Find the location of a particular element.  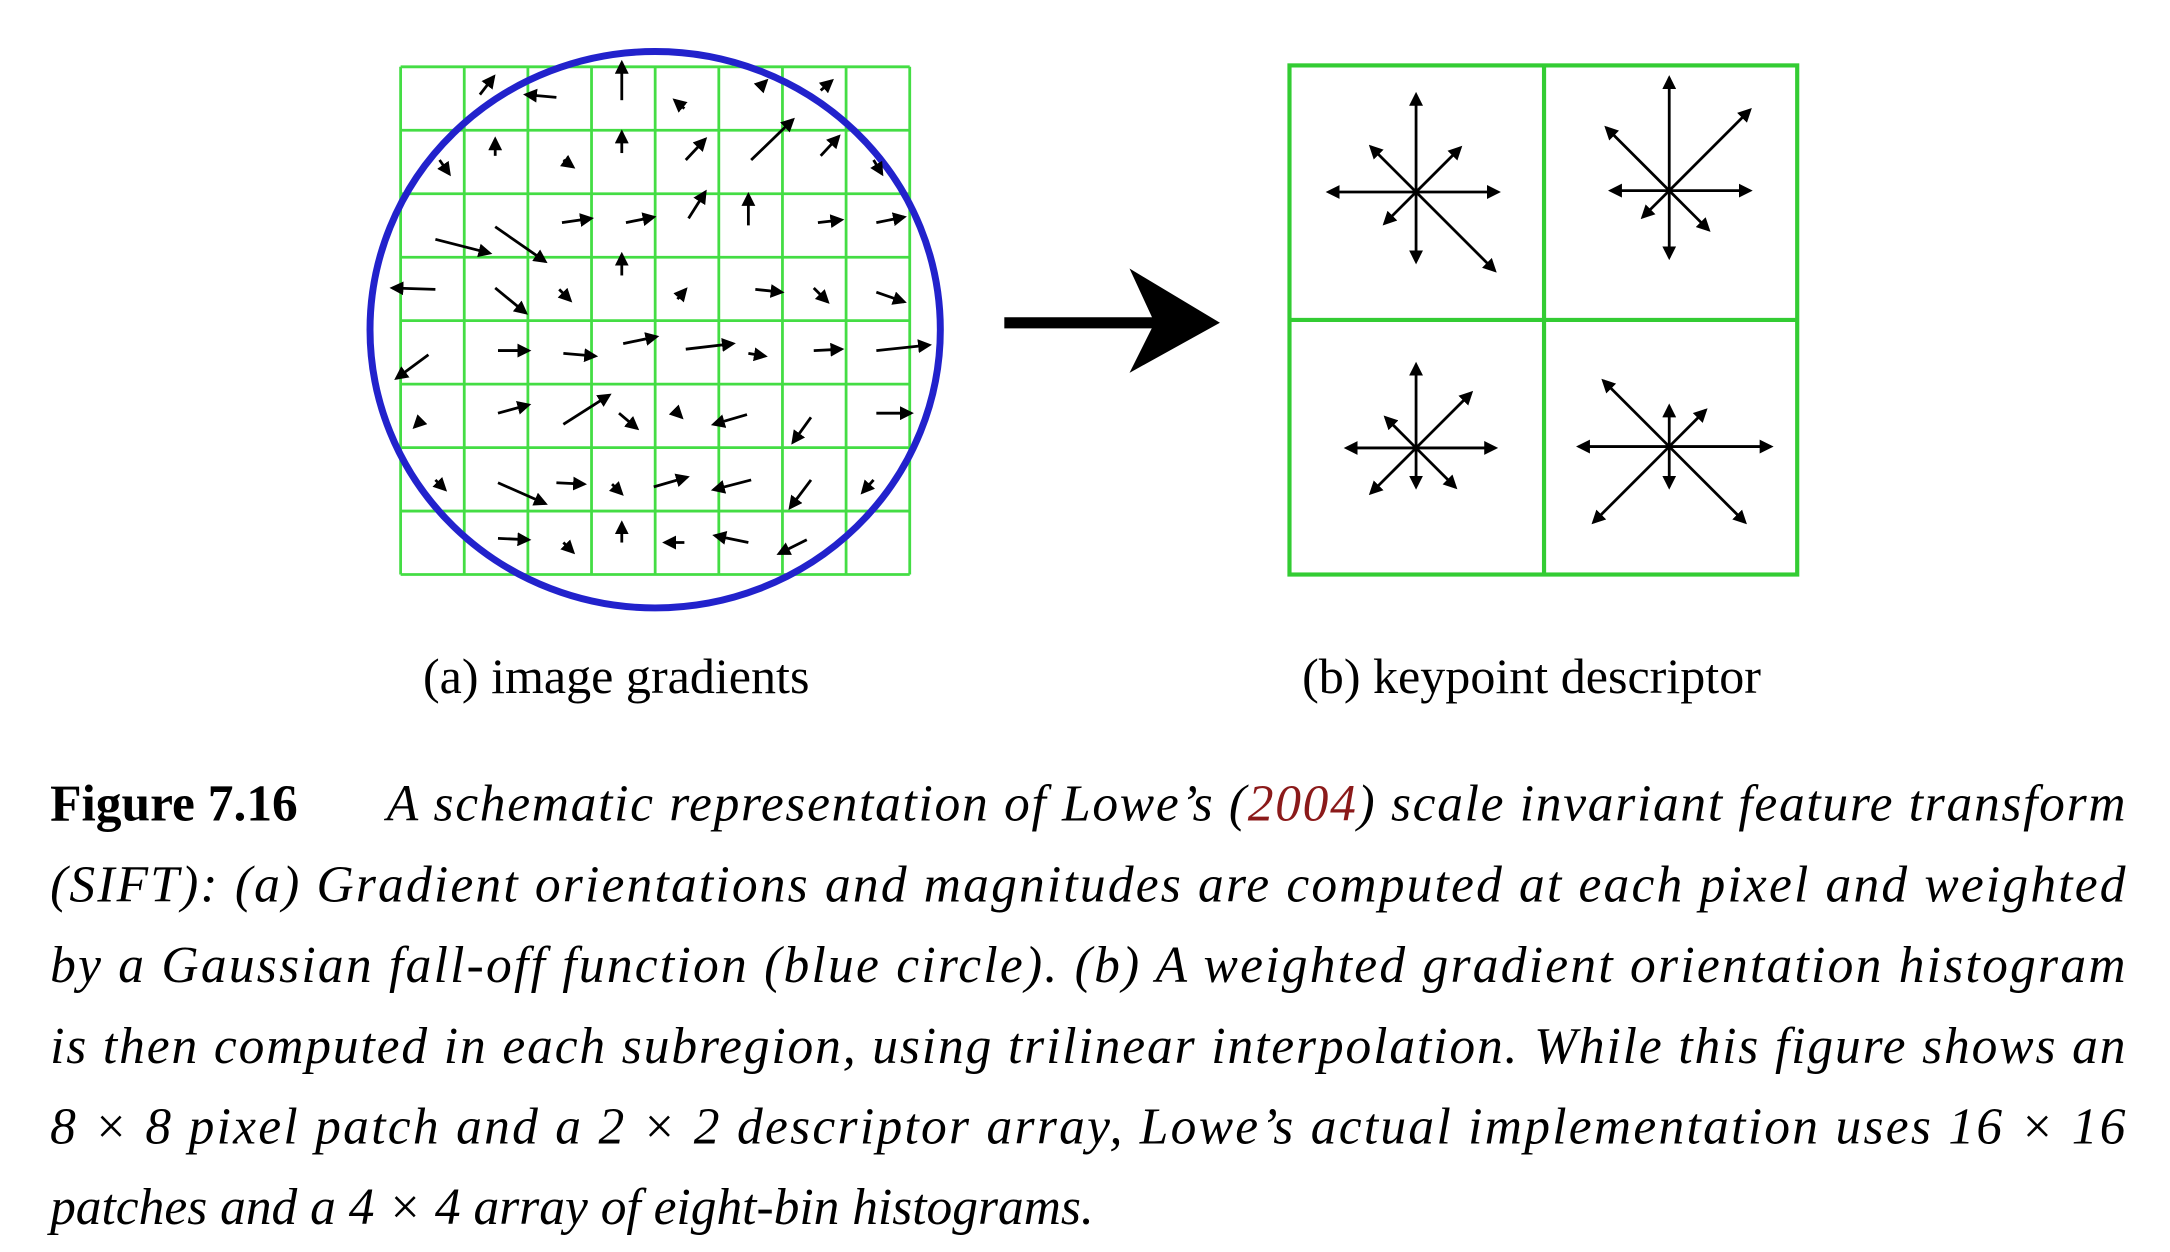

caption-text: A schematic representation of Lowe’s ( is located at coordinates (816, 804).